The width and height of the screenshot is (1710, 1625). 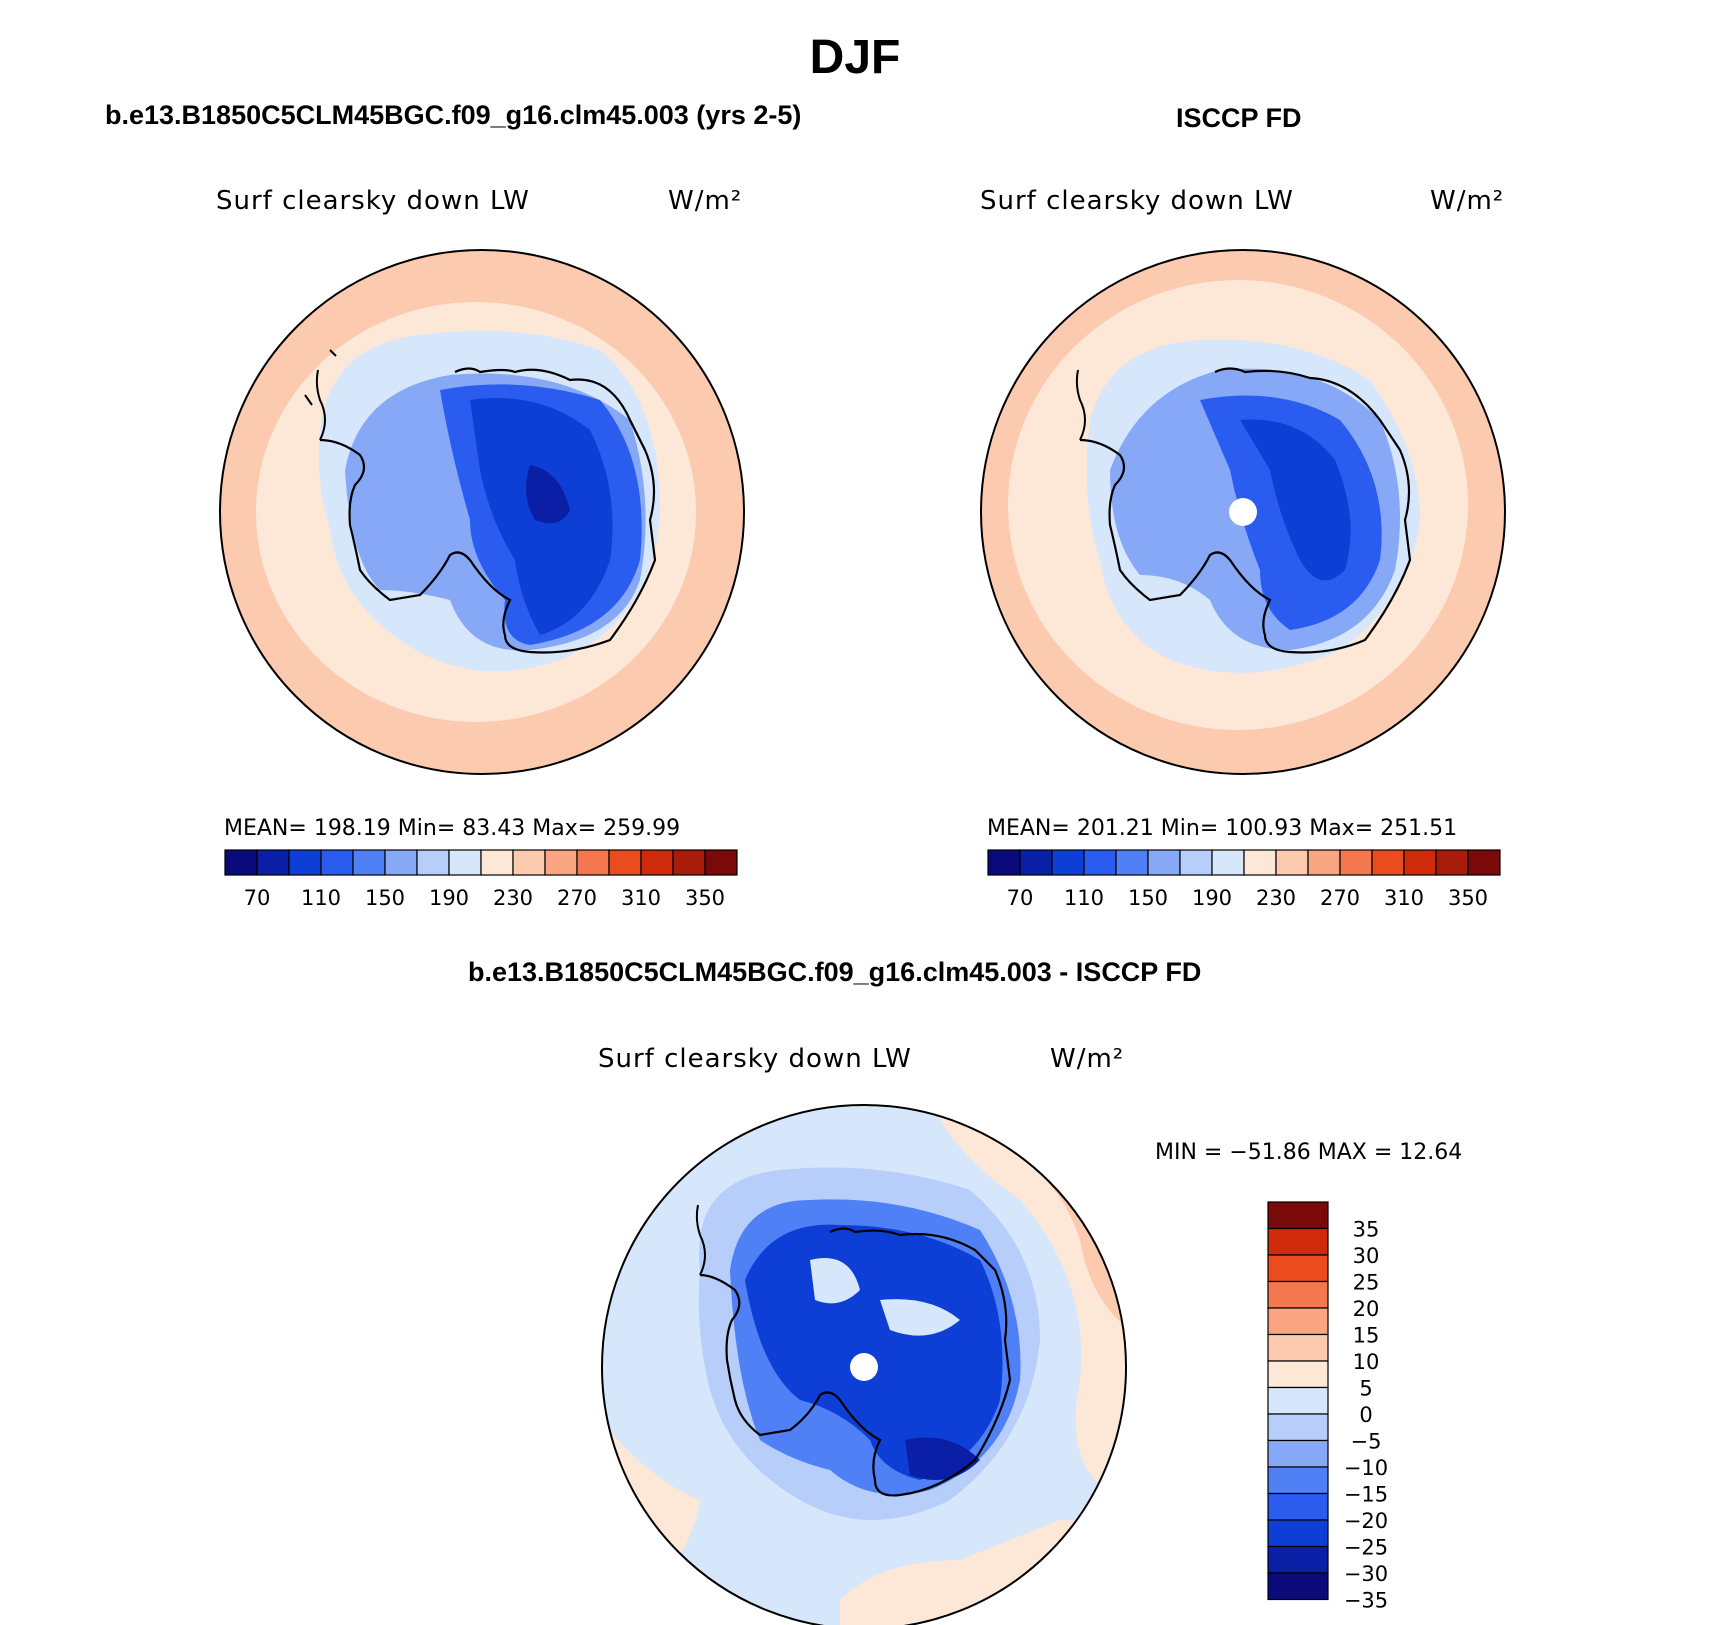 What do you see at coordinates (1366, 1468) in the screenshot?
I see `colorbar-3-tick-label: −10` at bounding box center [1366, 1468].